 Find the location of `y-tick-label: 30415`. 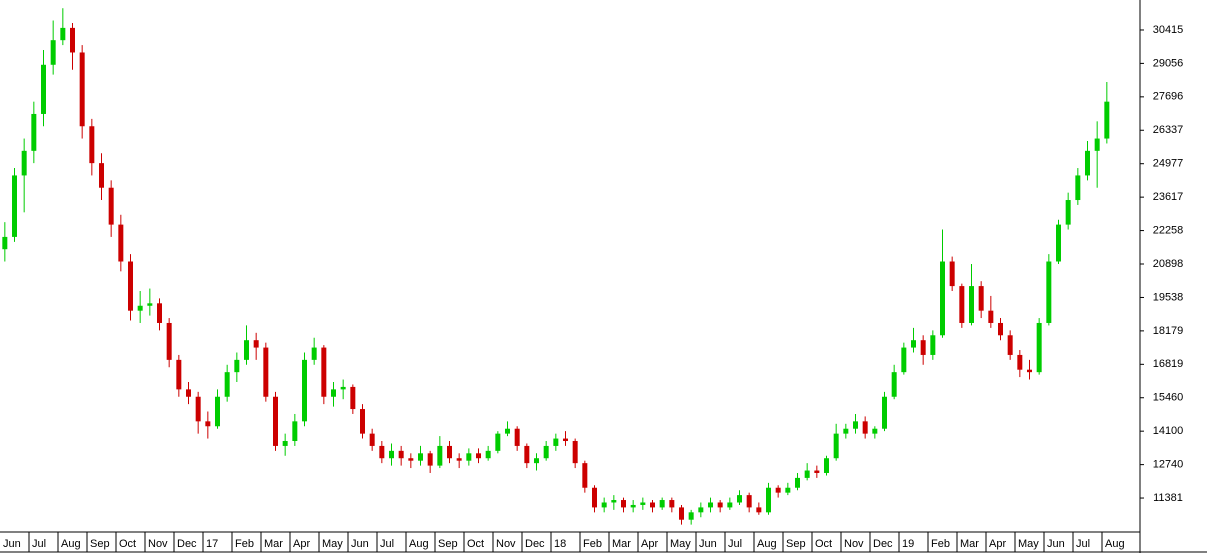

y-tick-label: 30415 is located at coordinates (1168, 30).